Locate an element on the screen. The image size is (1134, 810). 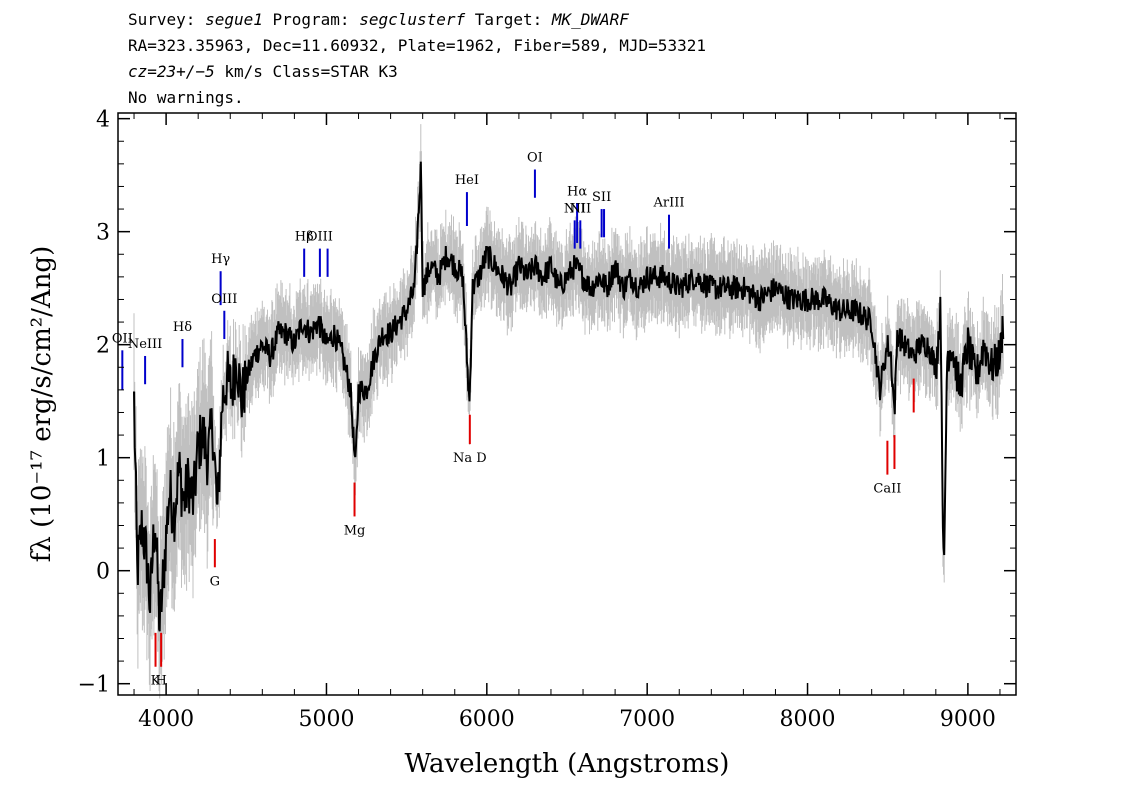
x-tick-label-4: 8000 is located at coordinates (808, 719).